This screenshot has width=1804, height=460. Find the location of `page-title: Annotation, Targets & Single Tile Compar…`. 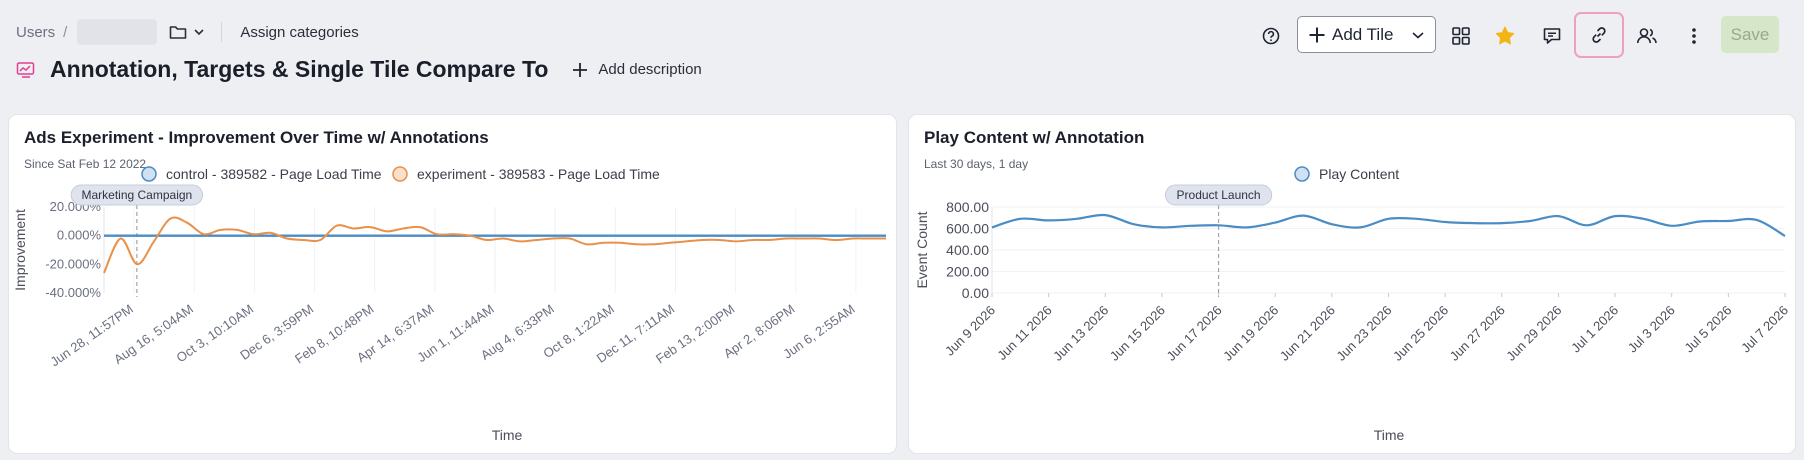

page-title: Annotation, Targets & Single Tile Compar… is located at coordinates (299, 69).